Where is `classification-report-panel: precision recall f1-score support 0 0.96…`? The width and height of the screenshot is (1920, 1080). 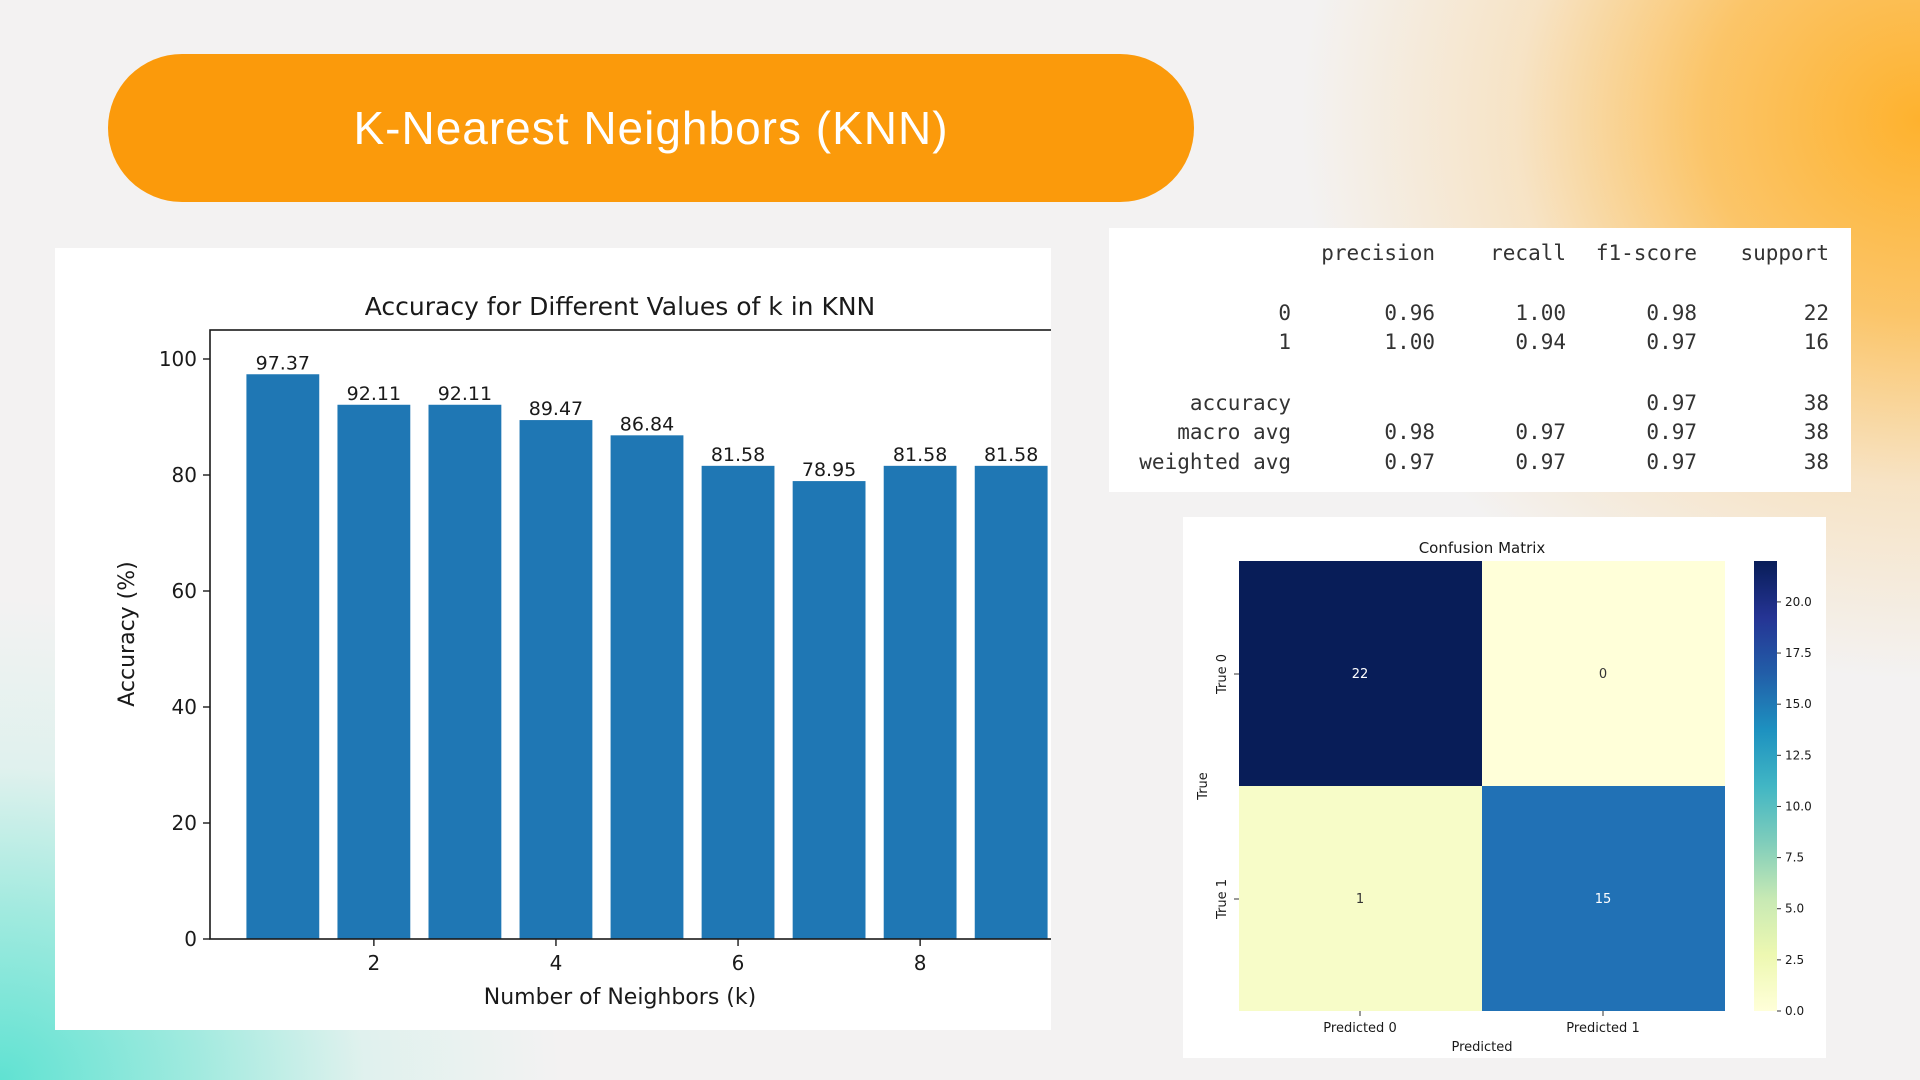
classification-report-panel: precision recall f1-score support 0 0.96… is located at coordinates (1480, 360).